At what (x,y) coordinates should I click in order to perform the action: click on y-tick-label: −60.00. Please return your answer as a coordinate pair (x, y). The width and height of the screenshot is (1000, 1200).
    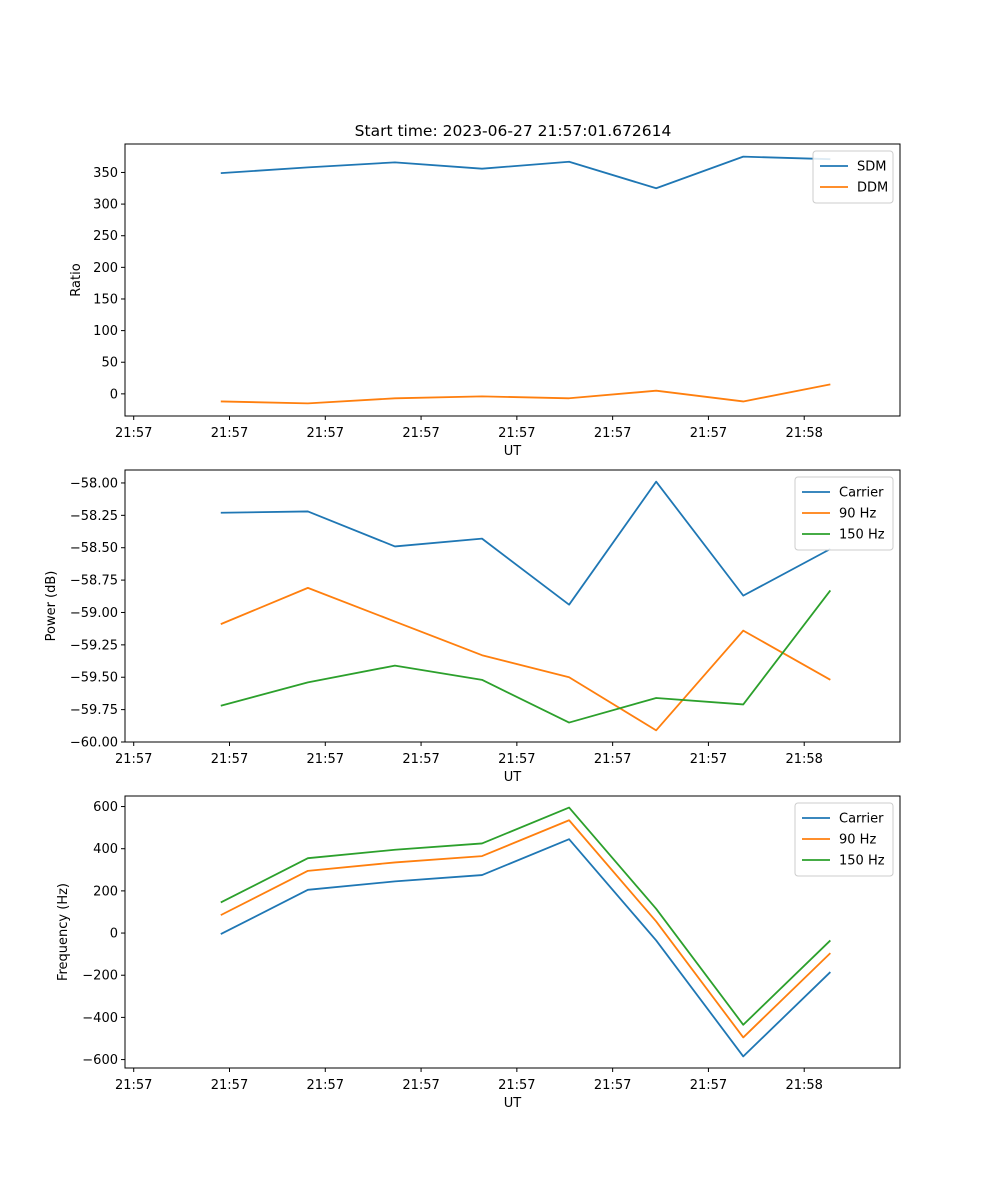
    Looking at the image, I should click on (94, 743).